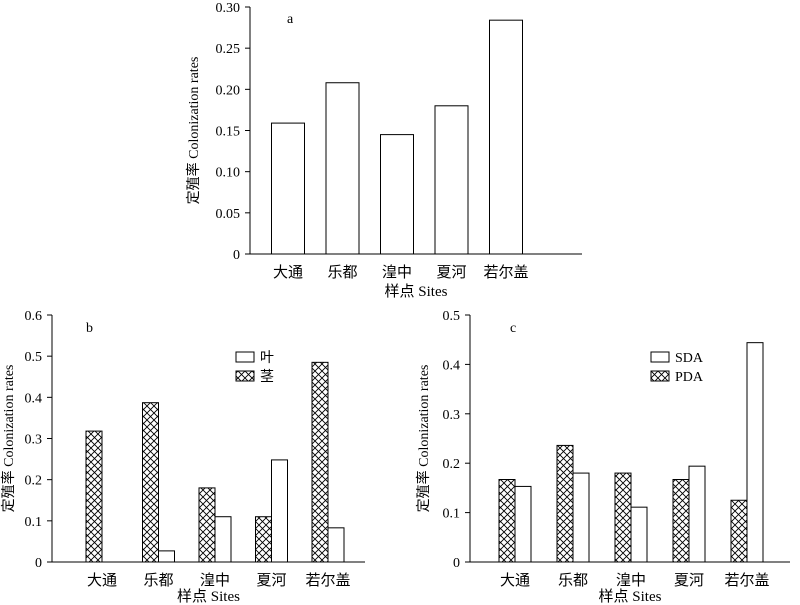 This screenshot has width=800, height=605. I want to click on panel-label: a, so click(290, 19).